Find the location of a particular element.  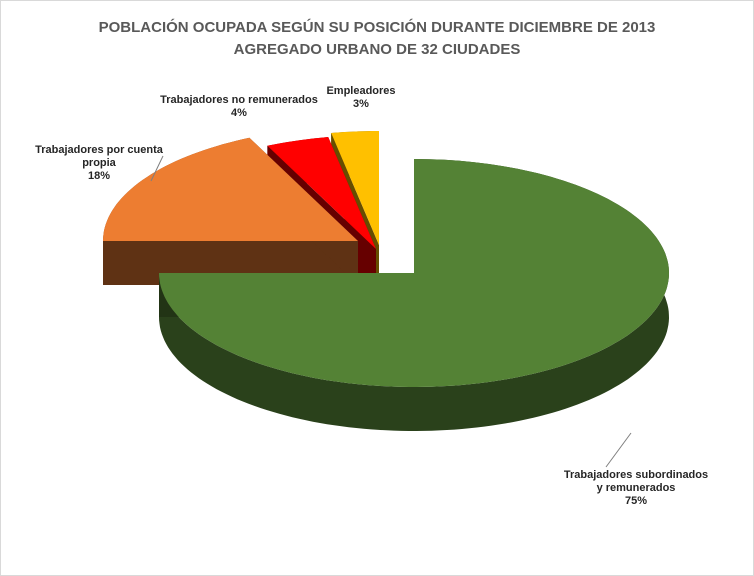

category-label: Trabajadores no remunerados is located at coordinates (239, 100).